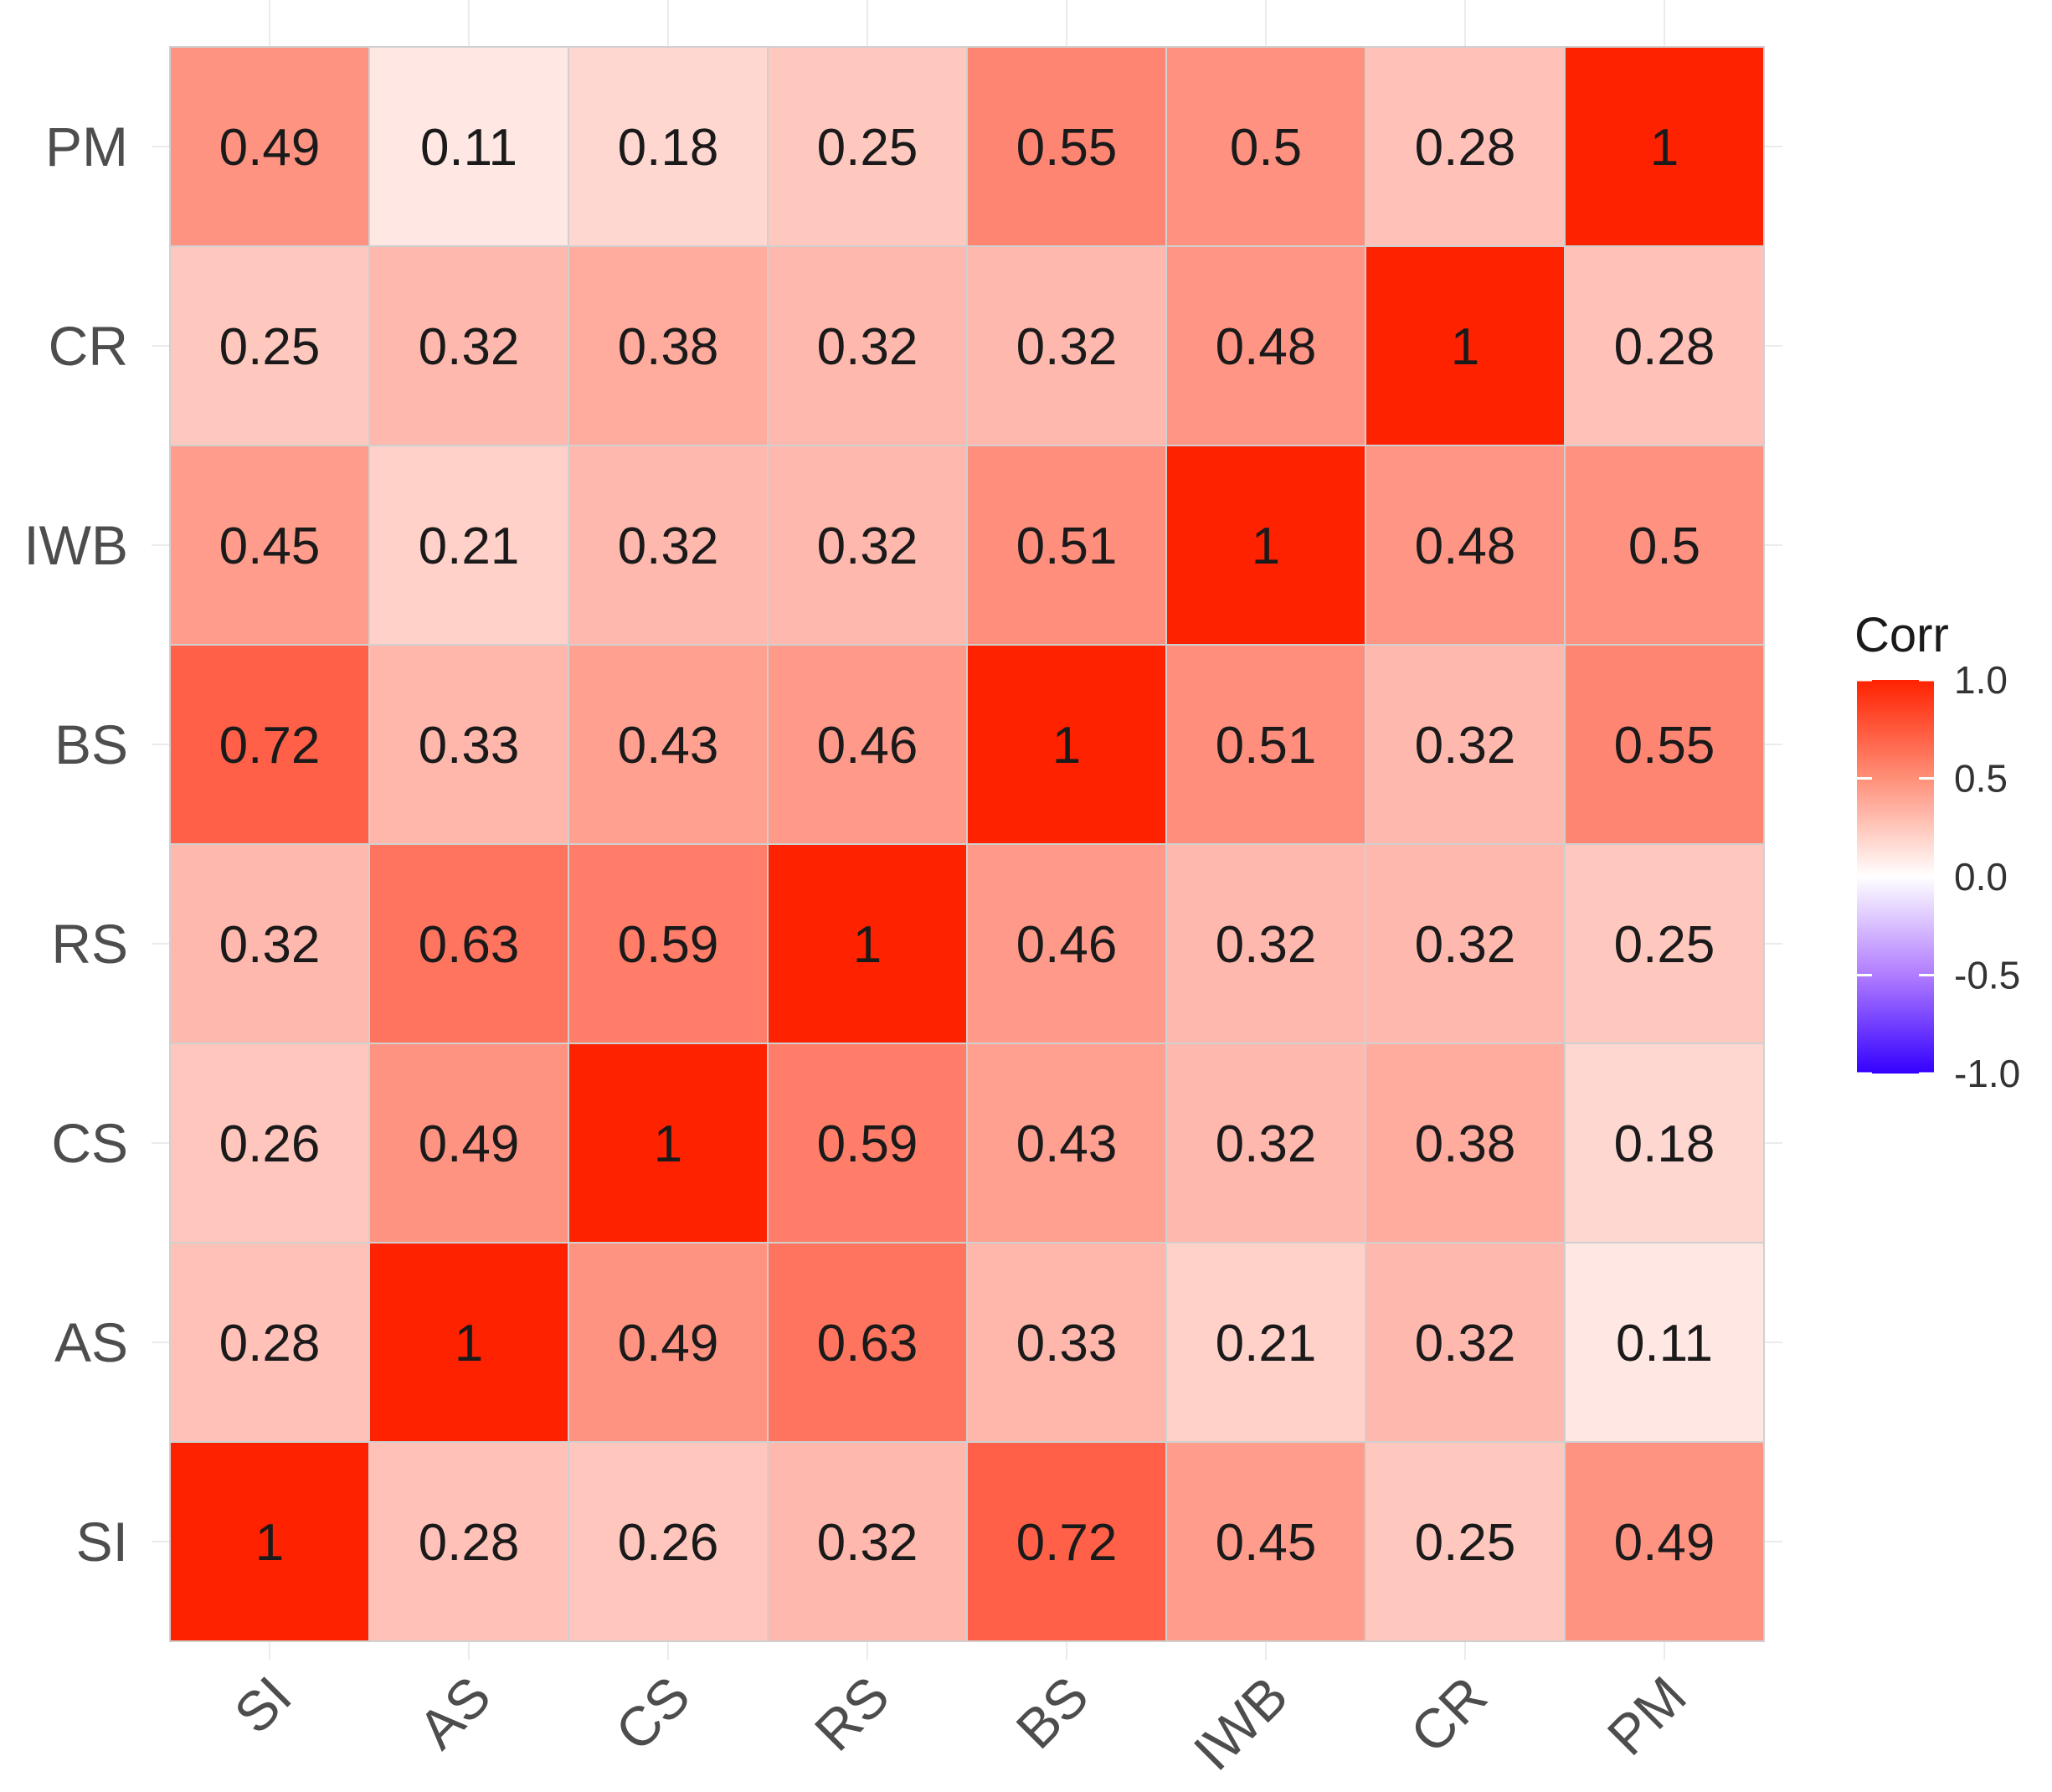  I want to click on cell-value-label: 0.21, so click(1266, 1343).